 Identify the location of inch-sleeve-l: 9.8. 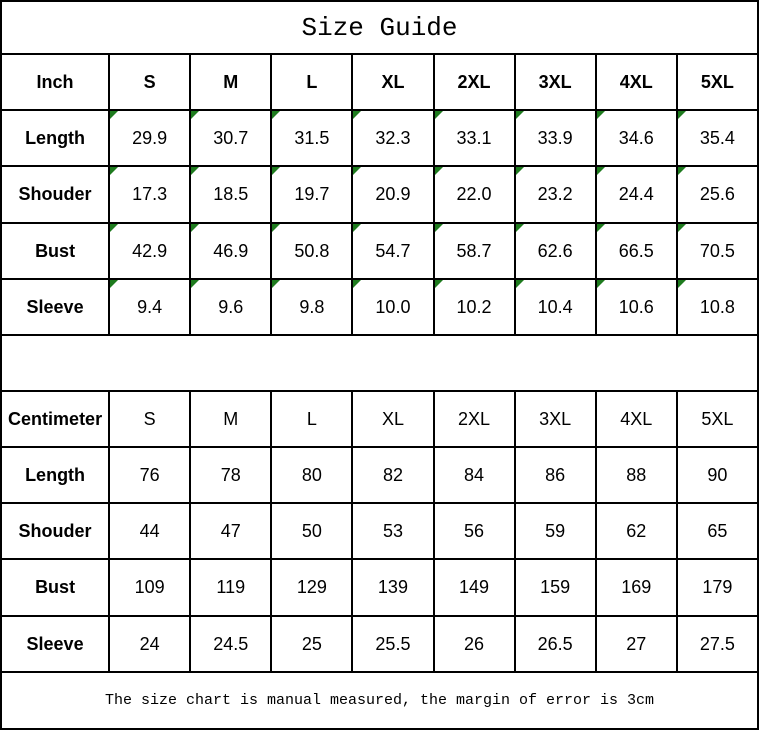
(312, 306).